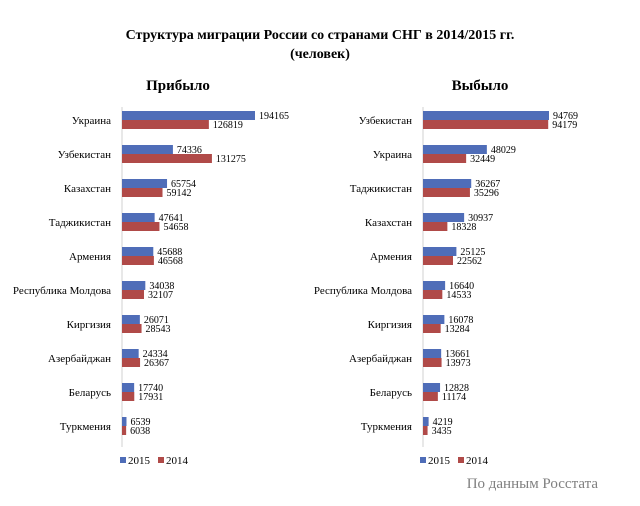  What do you see at coordinates (472, 252) in the screenshot?
I see `data-label-departed-2015: 25125` at bounding box center [472, 252].